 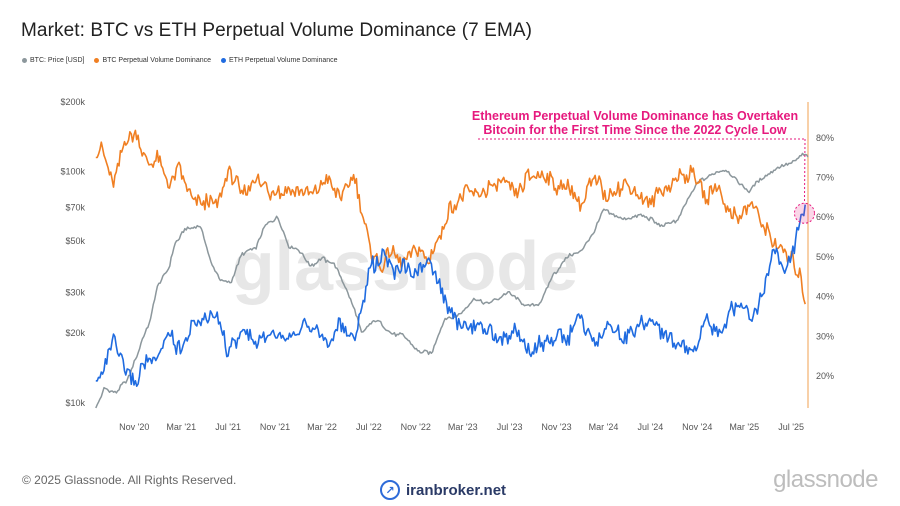 What do you see at coordinates (97, 60) in the screenshot?
I see `legend-dot-btc-dominance` at bounding box center [97, 60].